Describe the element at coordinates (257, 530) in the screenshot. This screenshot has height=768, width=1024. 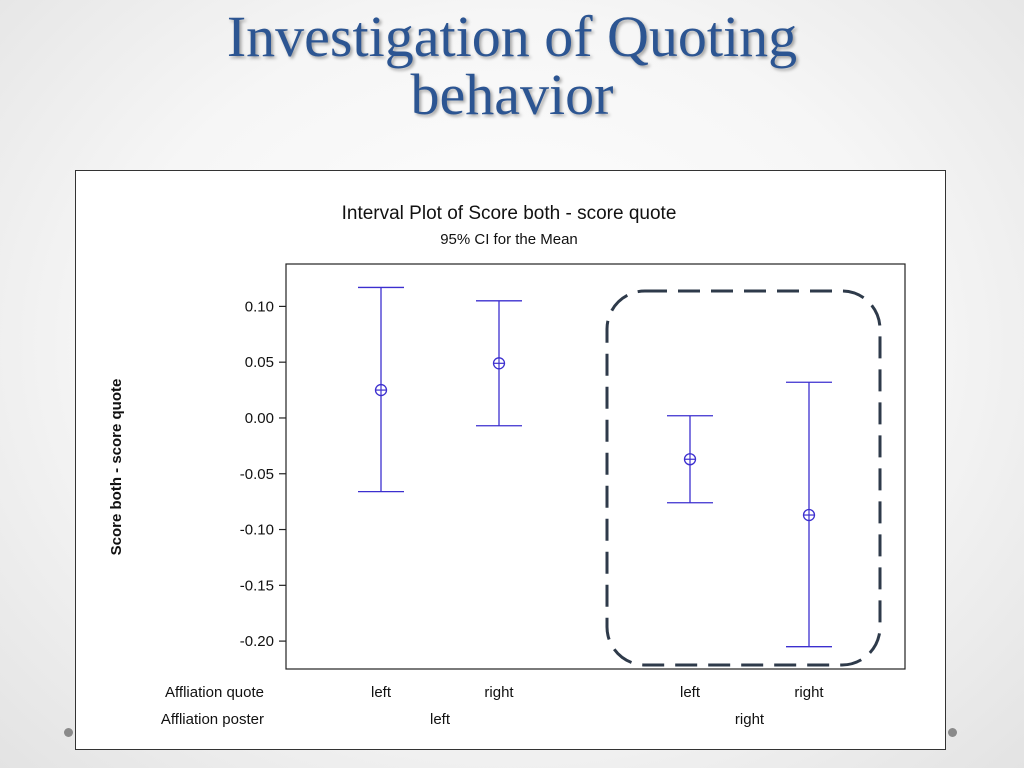
I see `y-tick-label: -0.10` at that location.